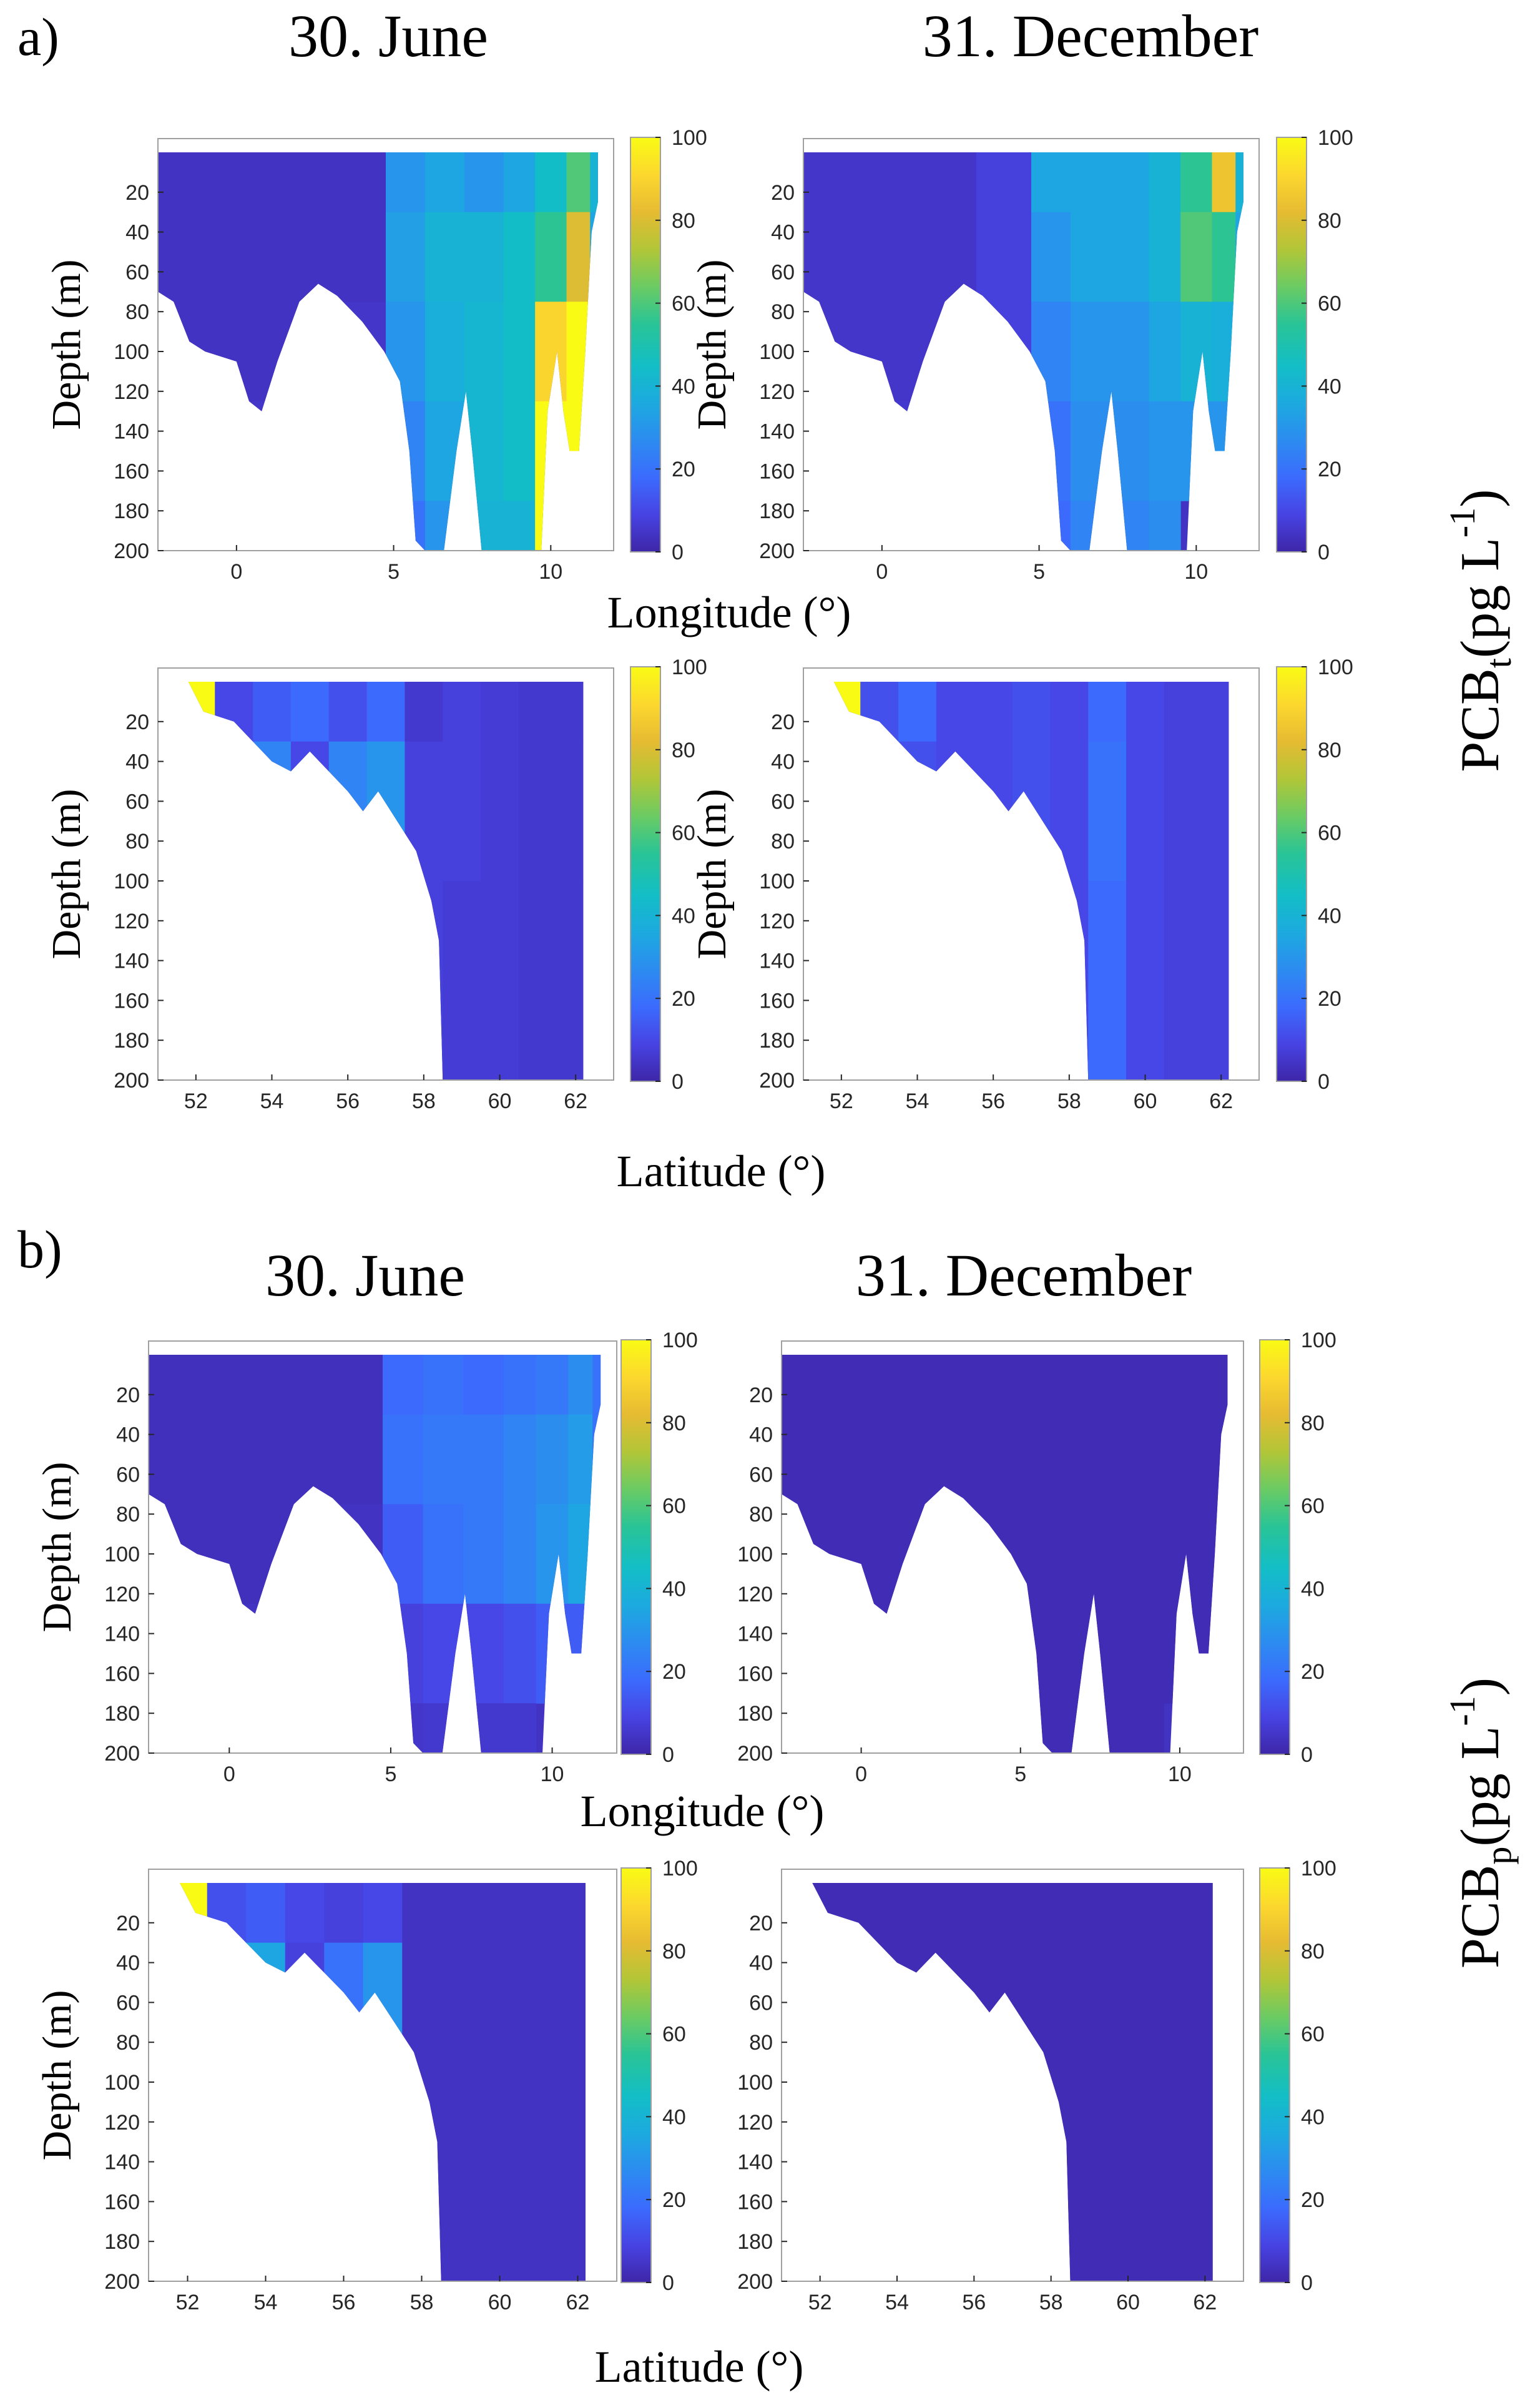 The image size is (1540, 2403). I want to click on panel-letter-a: a), so click(38, 37).